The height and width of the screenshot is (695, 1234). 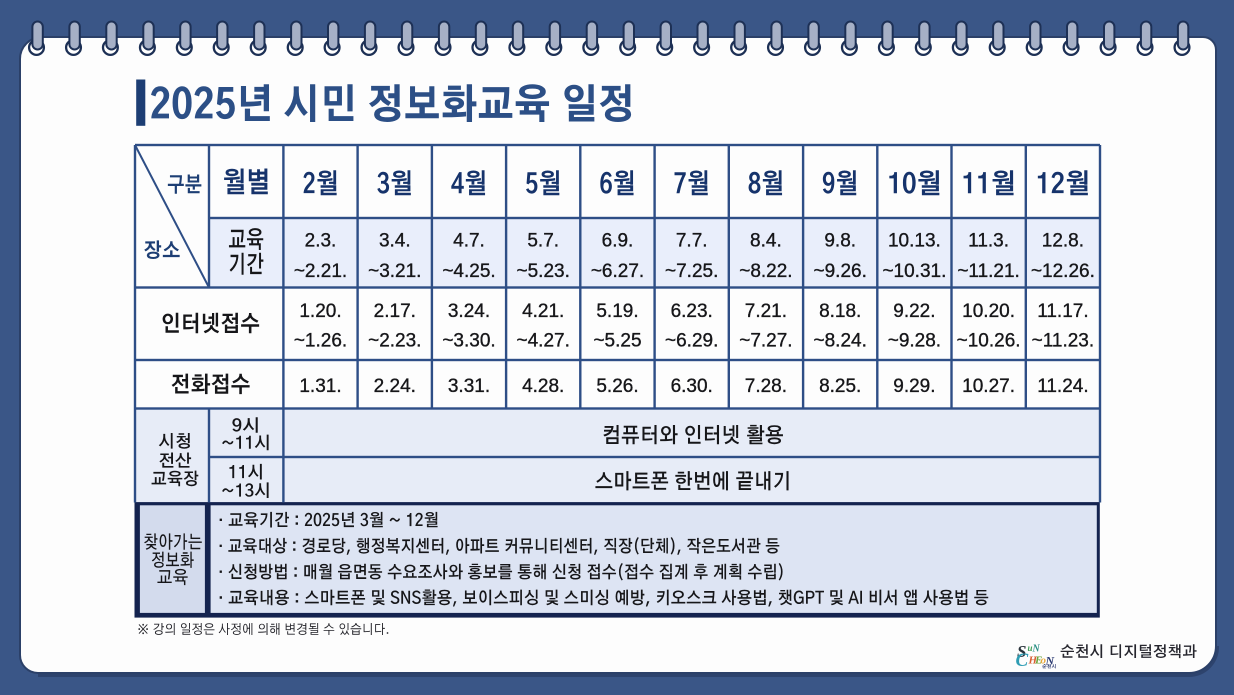 What do you see at coordinates (840, 271) in the screenshot?
I see `svg-text: ~9.26.` at bounding box center [840, 271].